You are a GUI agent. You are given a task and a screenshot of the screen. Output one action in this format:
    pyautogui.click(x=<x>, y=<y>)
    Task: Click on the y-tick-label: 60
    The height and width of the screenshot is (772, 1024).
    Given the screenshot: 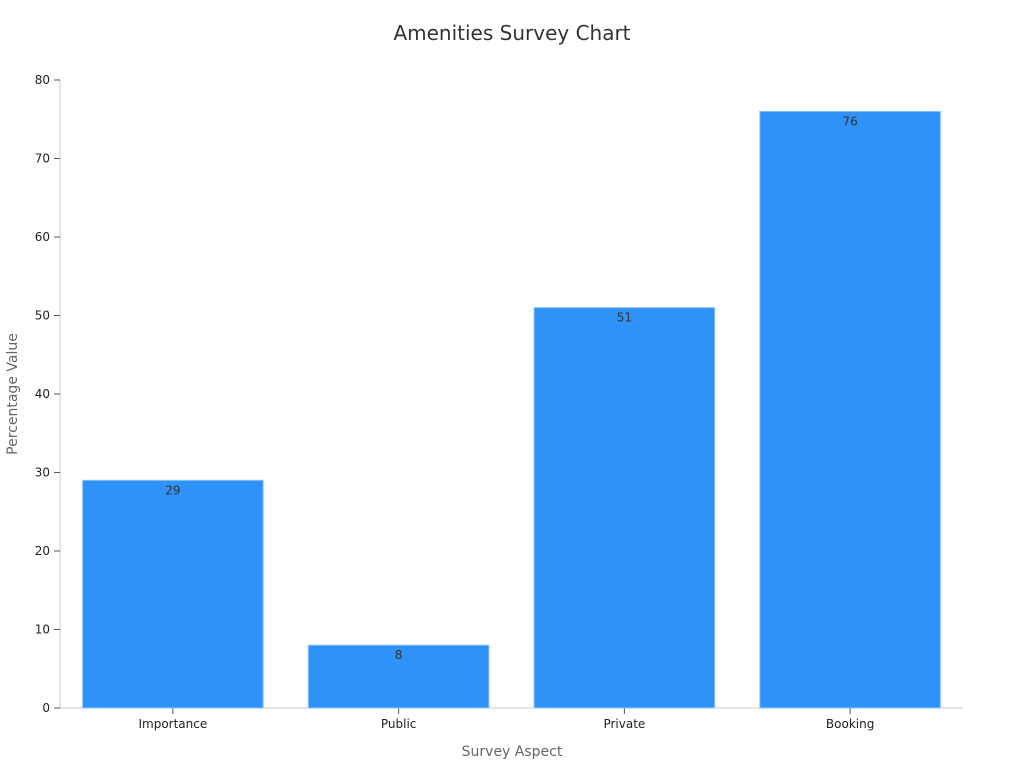 What is the action you would take?
    pyautogui.click(x=42, y=237)
    